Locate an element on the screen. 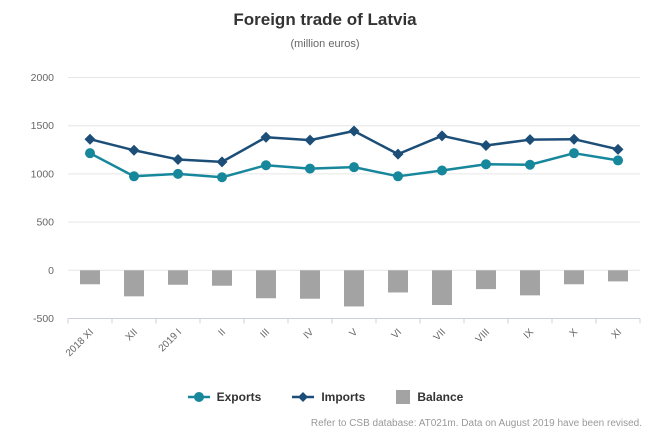 The height and width of the screenshot is (433, 650). x-axis-label: XII is located at coordinates (132, 335).